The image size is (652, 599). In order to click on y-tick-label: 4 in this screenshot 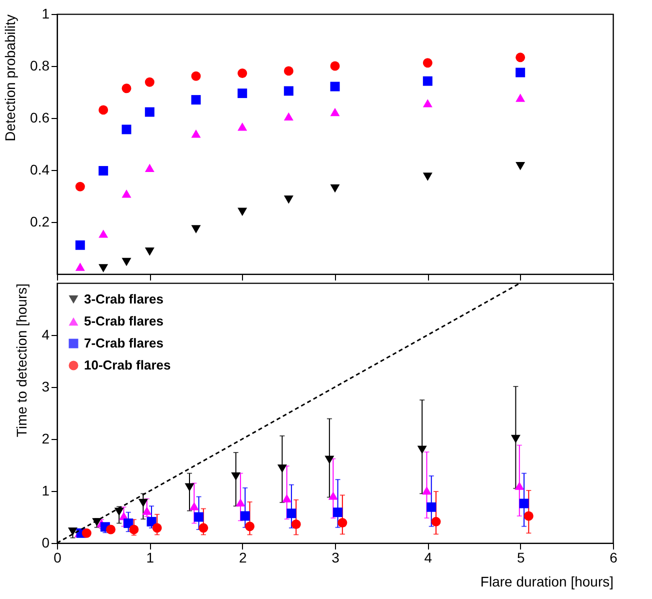, I will do `click(46, 334)`.